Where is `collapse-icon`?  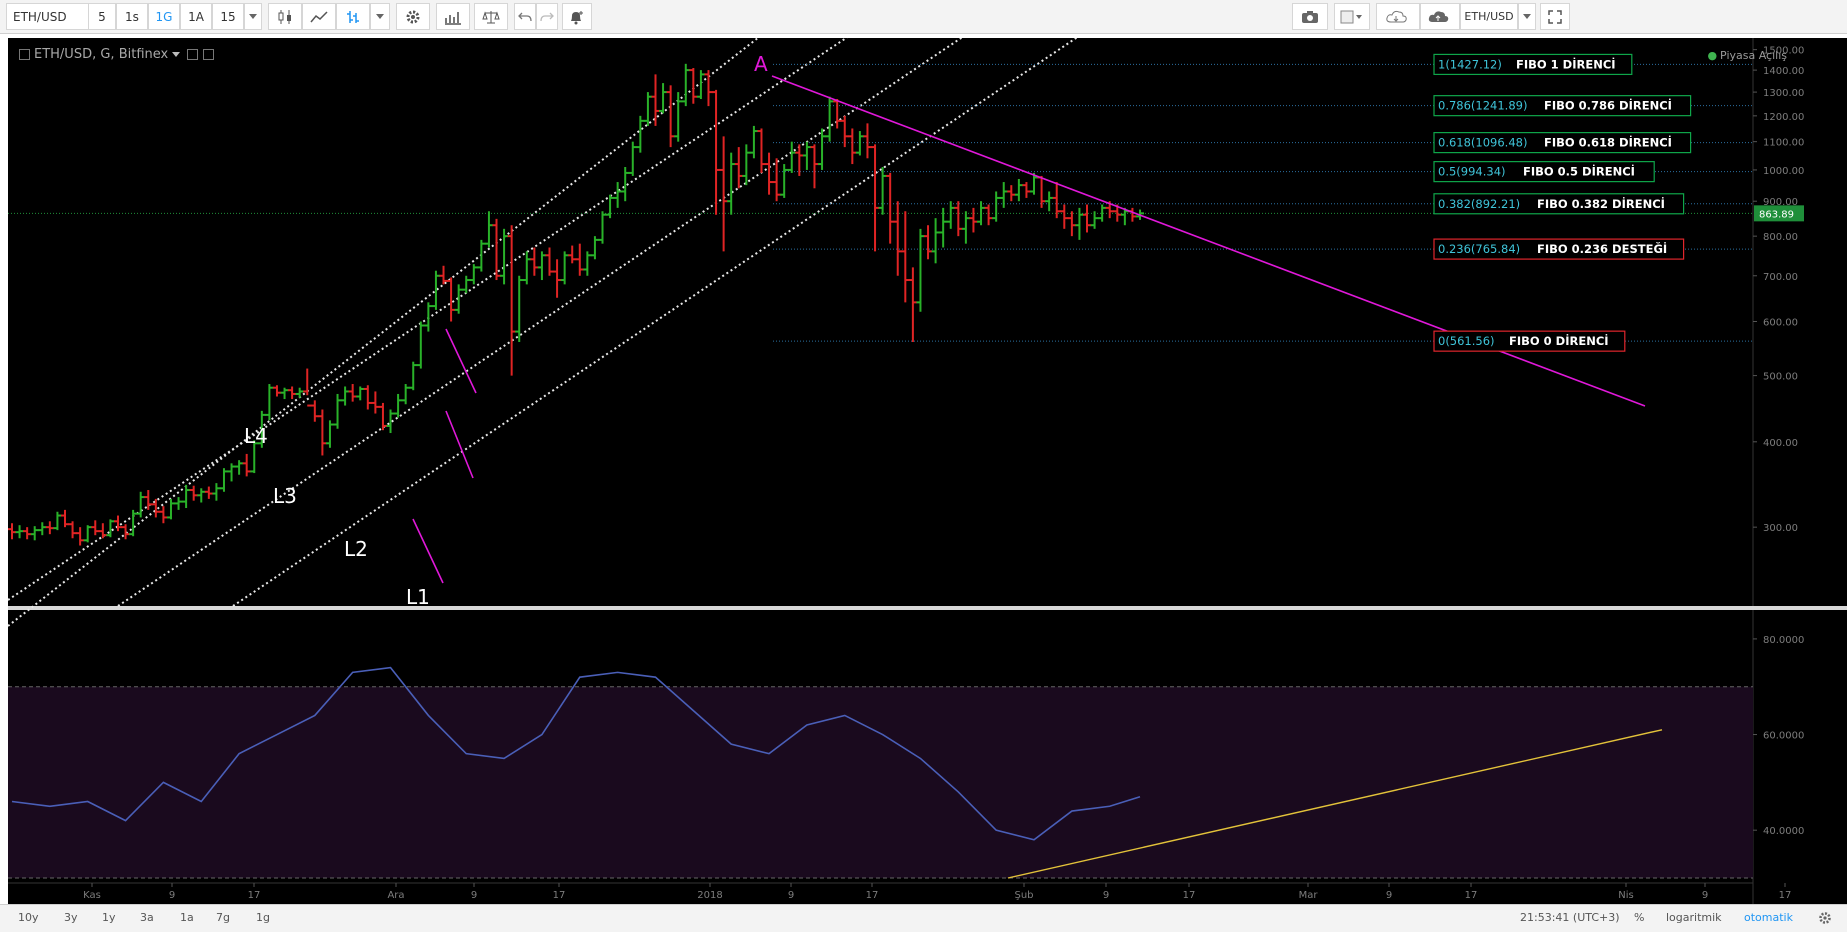
collapse-icon is located at coordinates (24, 54).